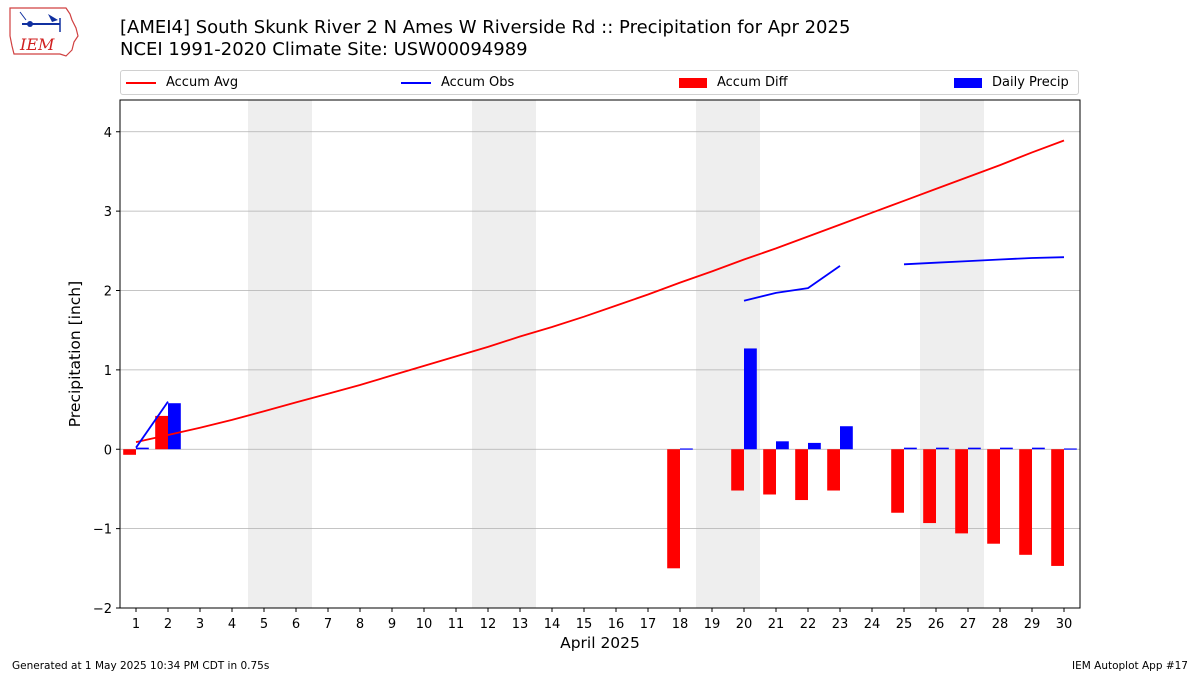 The height and width of the screenshot is (675, 1200). Describe the element at coordinates (37, 44) in the screenshot. I see `logo-text: IEM` at that location.